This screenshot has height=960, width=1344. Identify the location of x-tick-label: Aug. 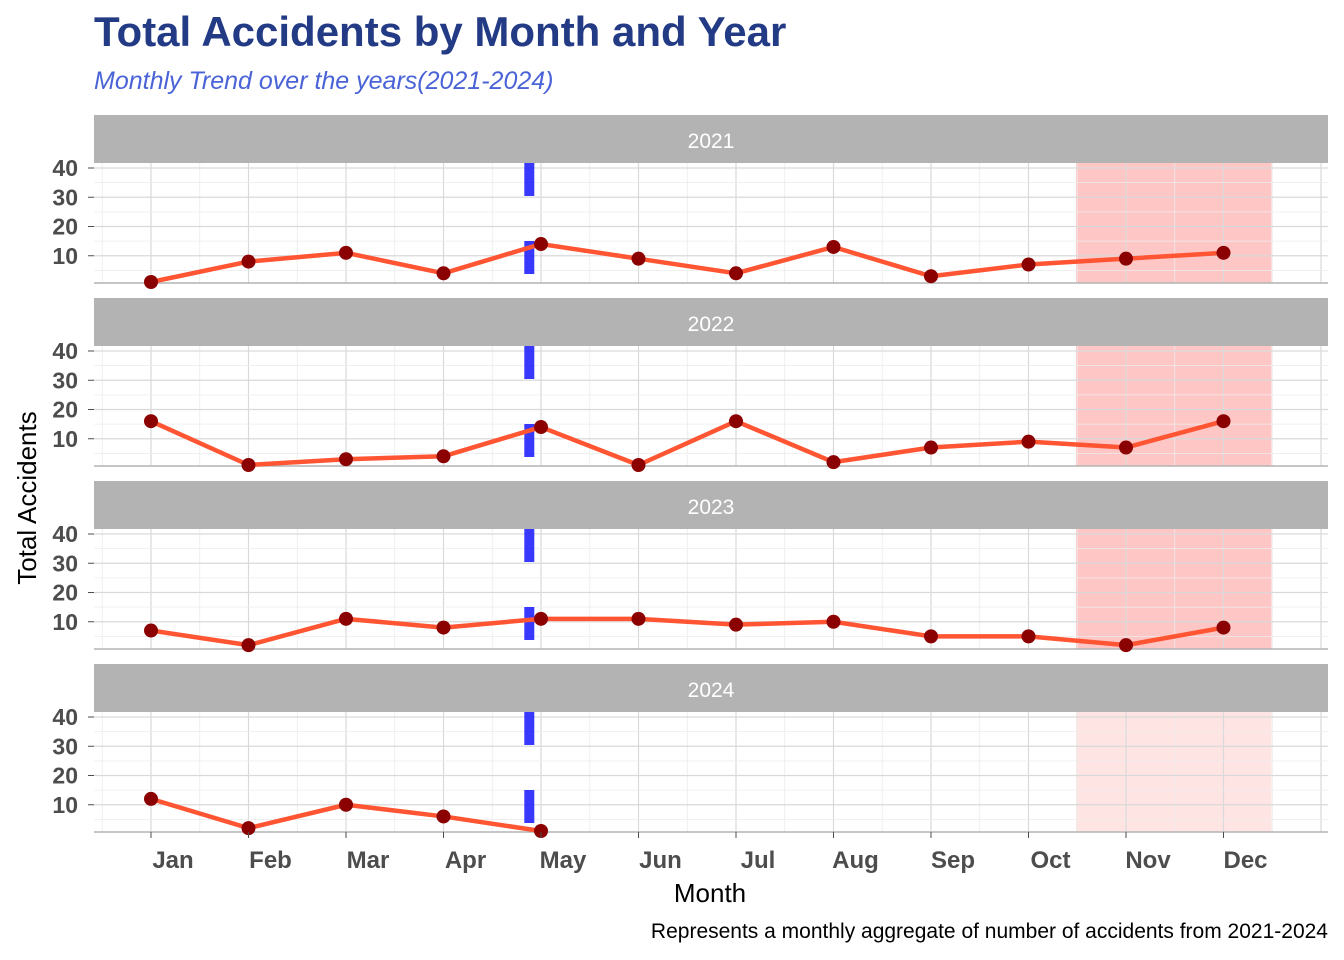
(855, 860).